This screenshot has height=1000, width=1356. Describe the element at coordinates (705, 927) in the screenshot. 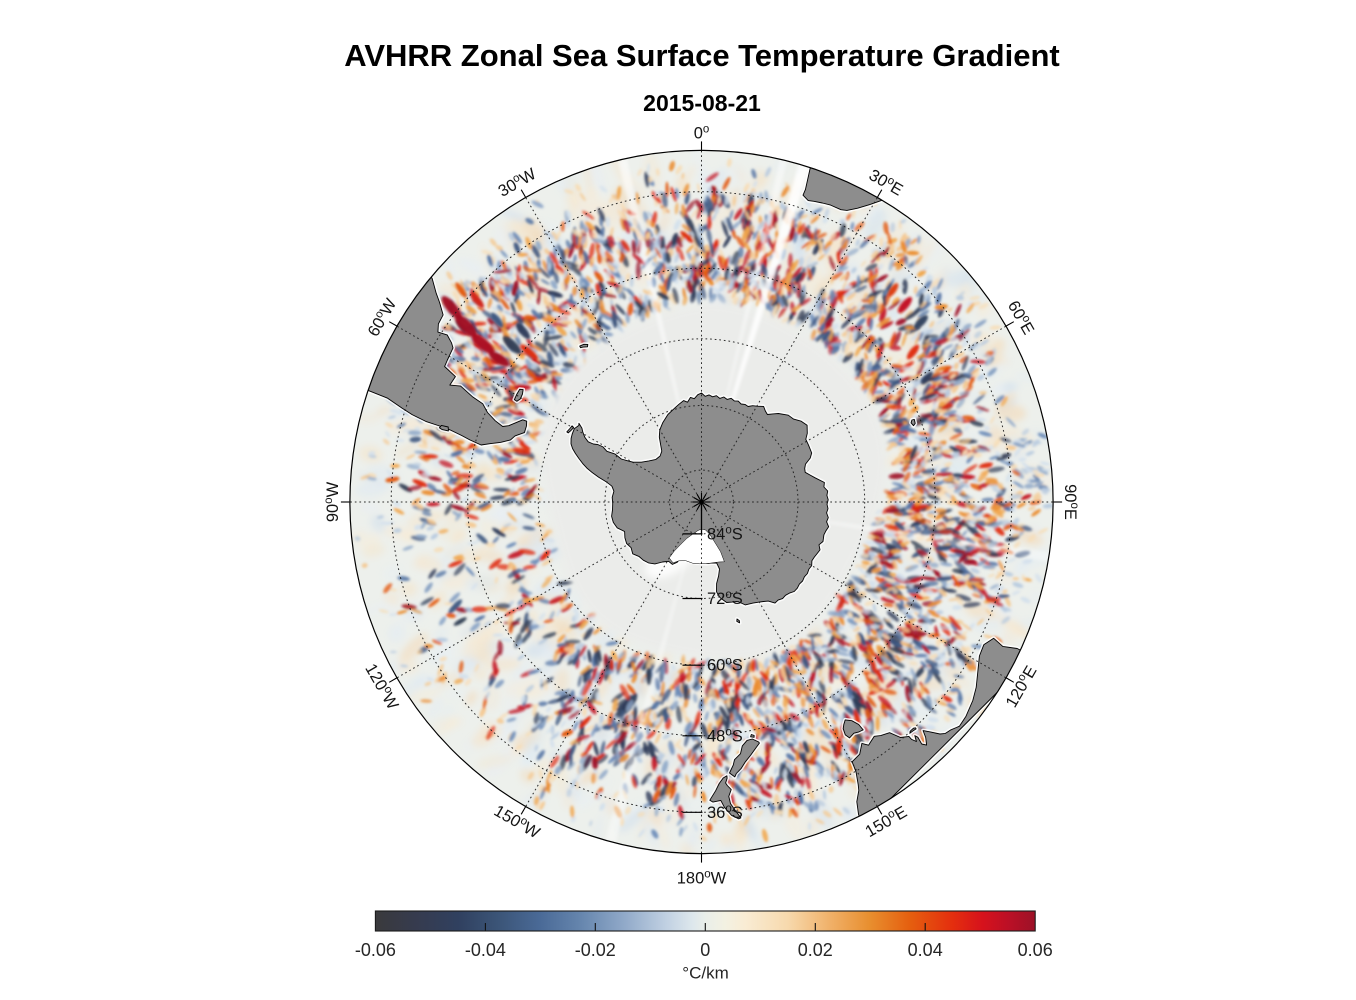

I see `colorbar-ticks` at that location.